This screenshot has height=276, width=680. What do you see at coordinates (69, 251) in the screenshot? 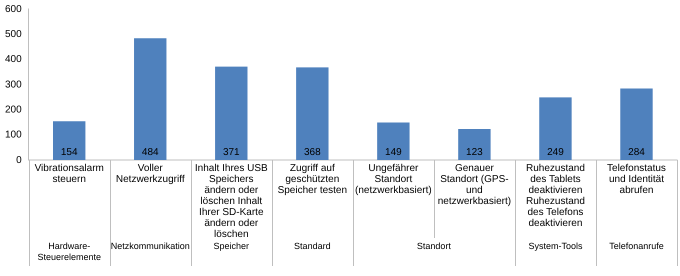
I see `text: Hardware-Steuerelemente` at bounding box center [69, 251].